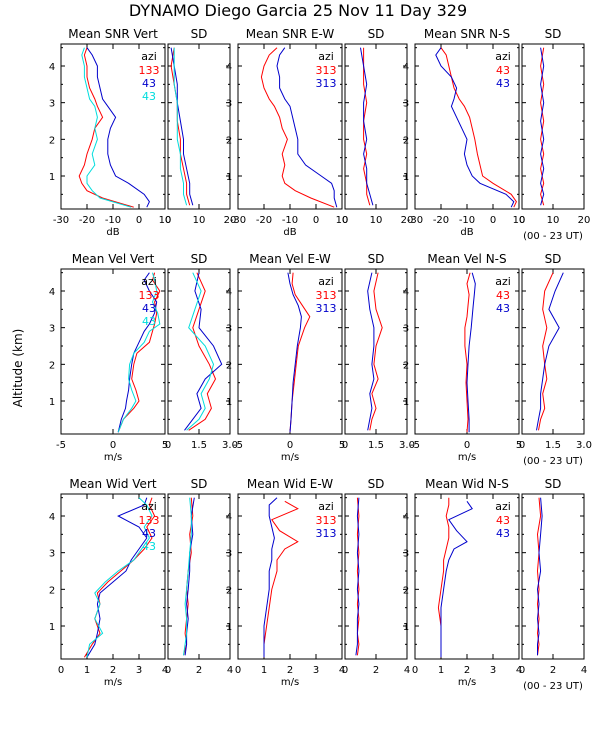 This screenshot has width=600, height=750. I want to click on panel-title: Mean Vel E-W, so click(290, 259).